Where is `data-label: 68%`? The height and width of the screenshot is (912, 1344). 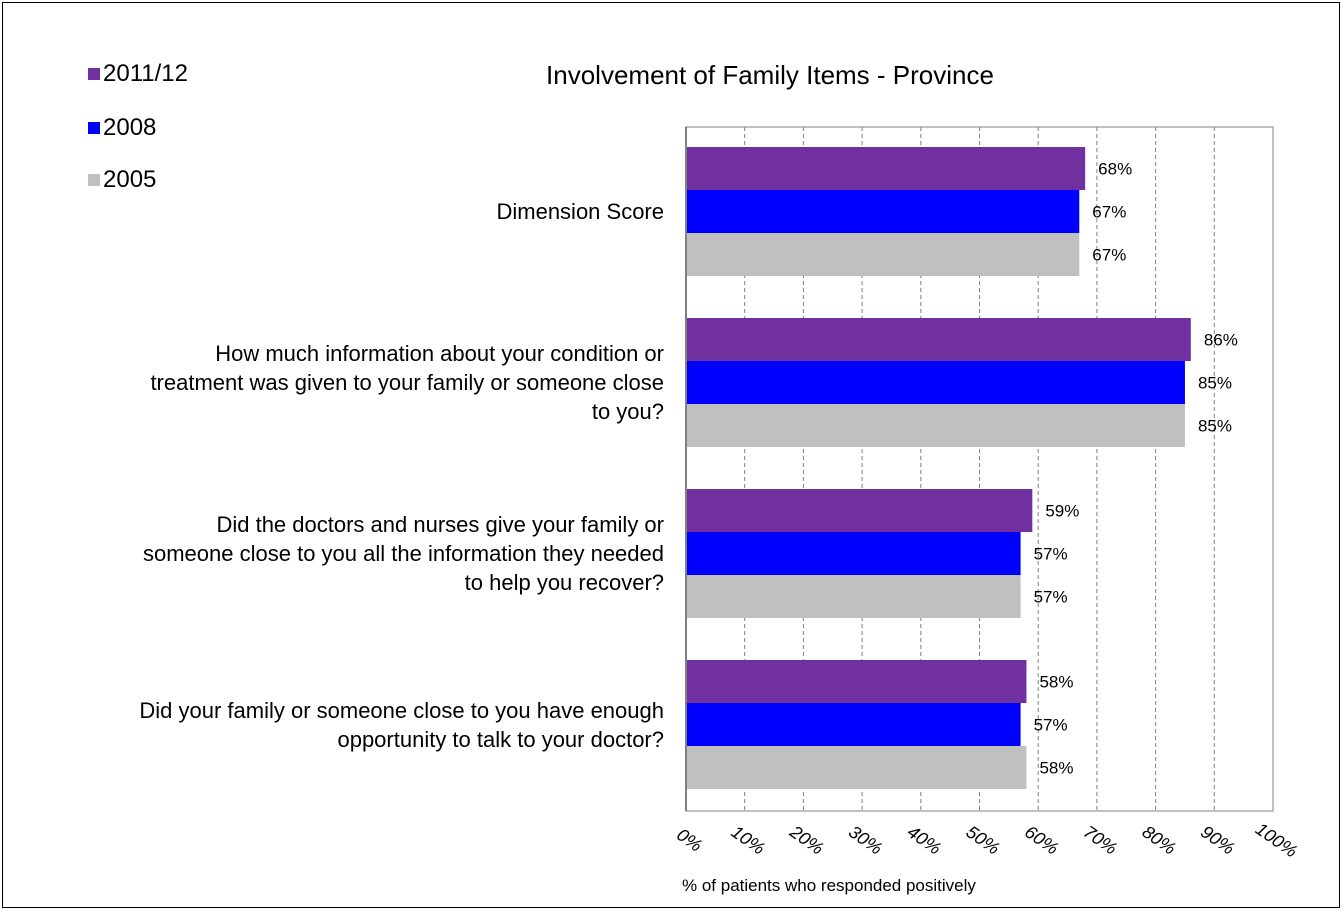 data-label: 68% is located at coordinates (1115, 169).